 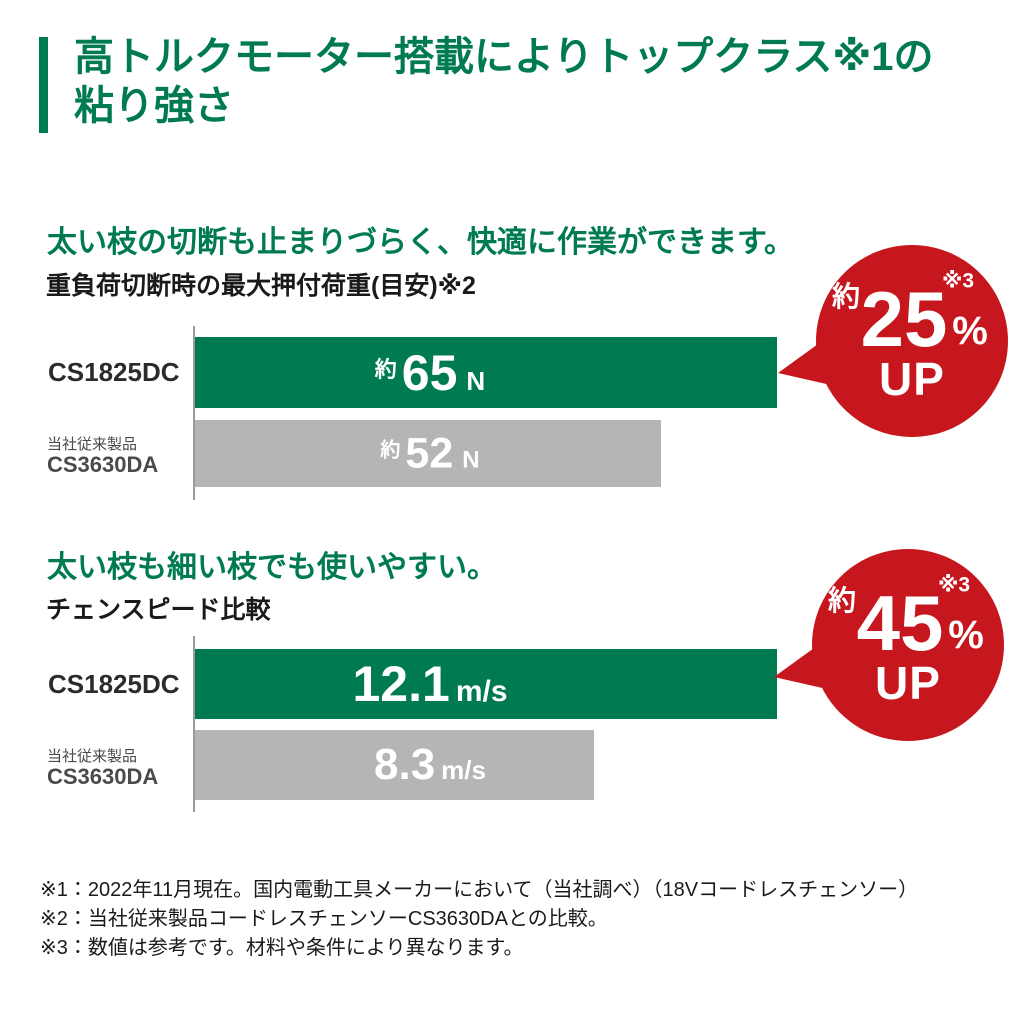 I want to click on value-label: 12.1, so click(x=401, y=684).